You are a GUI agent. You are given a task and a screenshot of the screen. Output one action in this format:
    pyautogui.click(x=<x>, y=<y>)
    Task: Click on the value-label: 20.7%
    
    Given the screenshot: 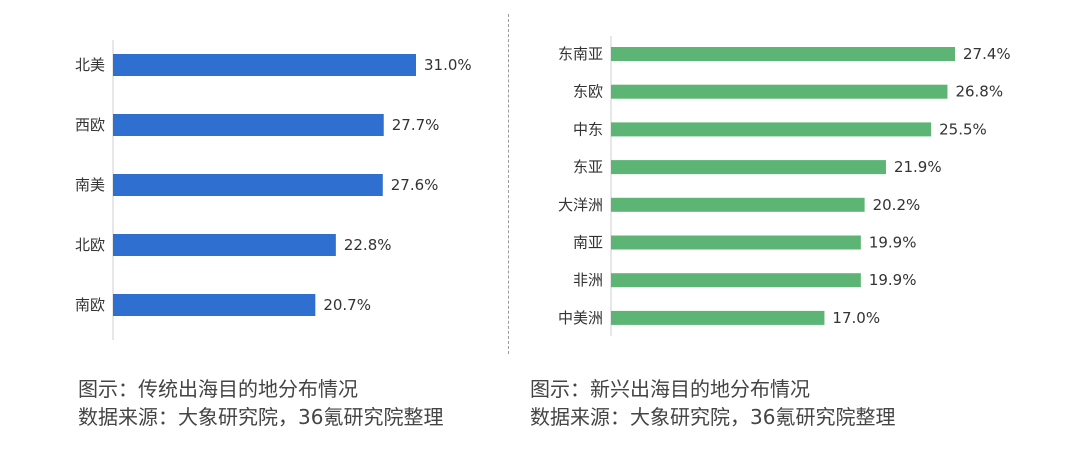 What is the action you would take?
    pyautogui.click(x=347, y=305)
    